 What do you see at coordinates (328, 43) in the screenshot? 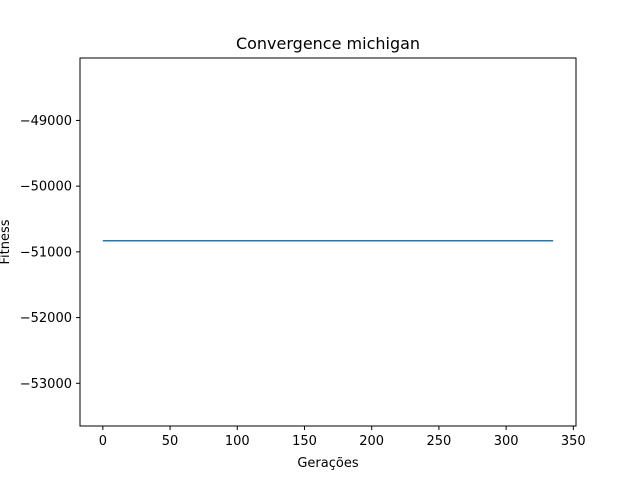
I see `chart-title: Convergence michigan` at bounding box center [328, 43].